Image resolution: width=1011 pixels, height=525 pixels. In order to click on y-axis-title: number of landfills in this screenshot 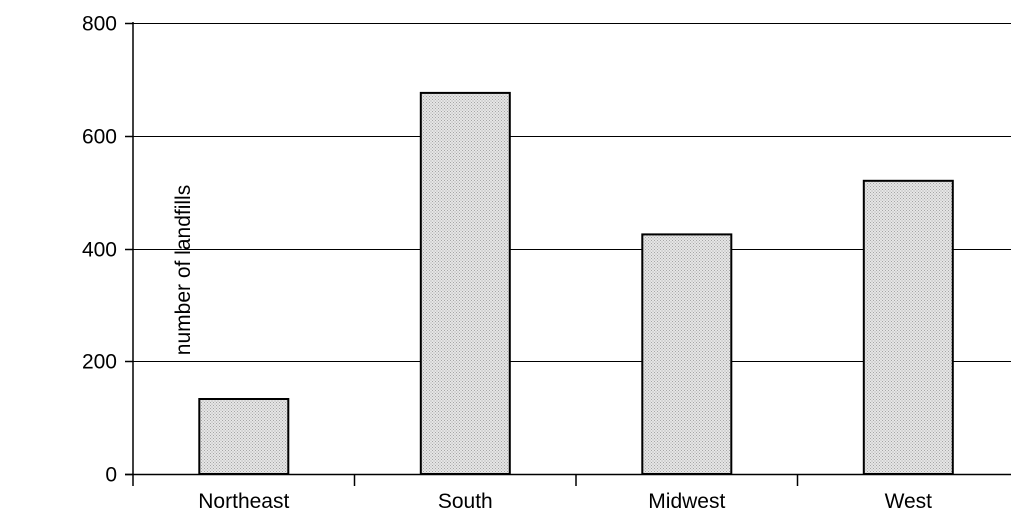, I will do `click(183, 270)`.